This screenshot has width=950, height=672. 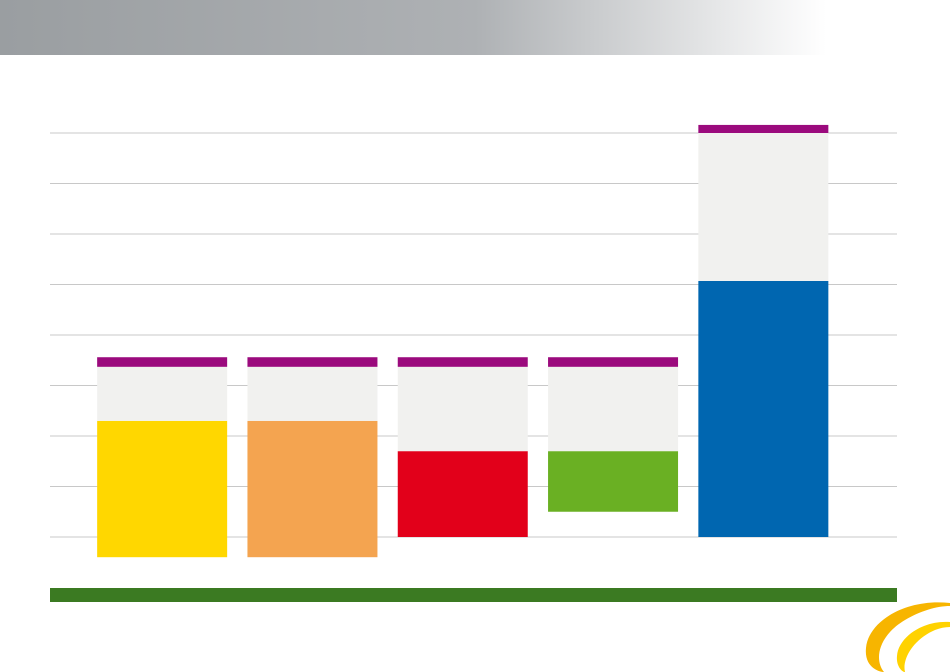 I want to click on header-band, so click(x=475, y=27).